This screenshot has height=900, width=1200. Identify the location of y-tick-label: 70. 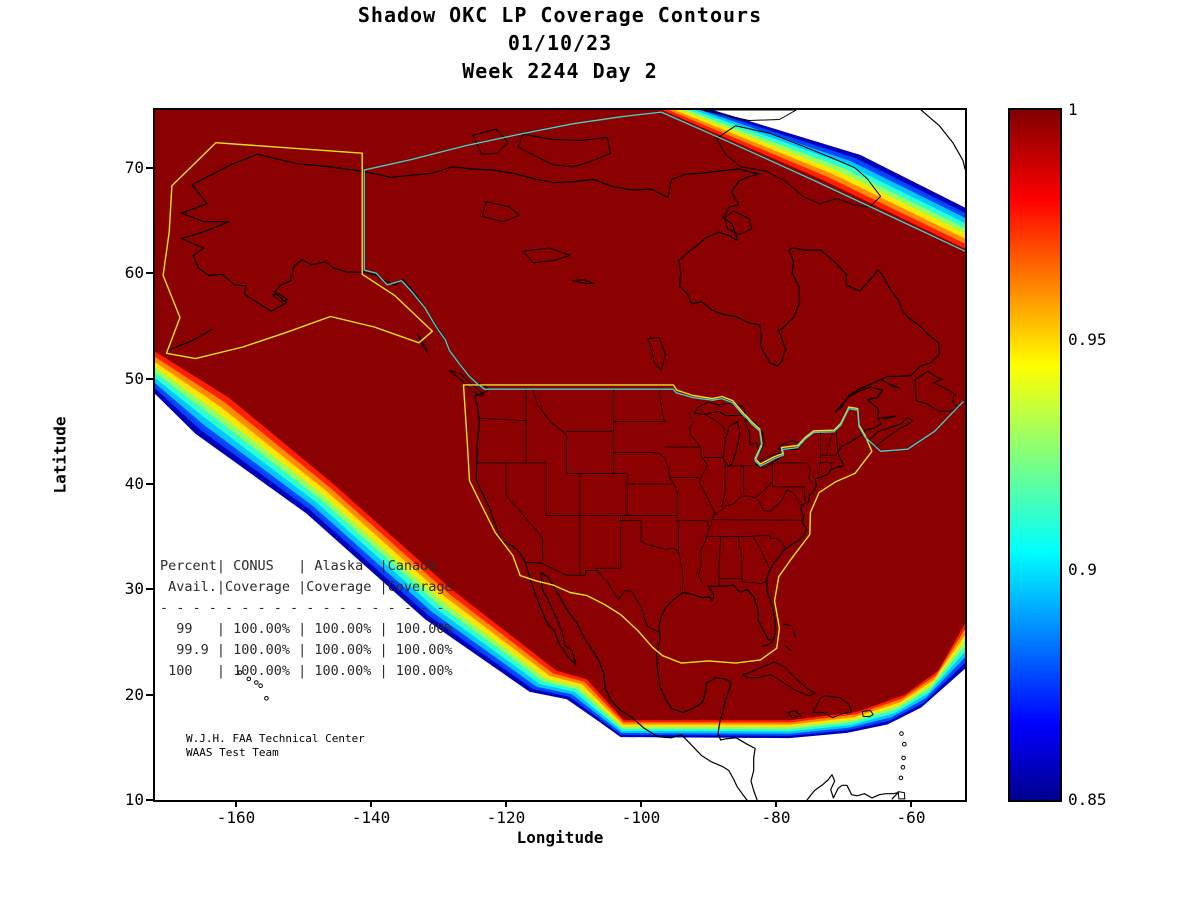
(134, 167).